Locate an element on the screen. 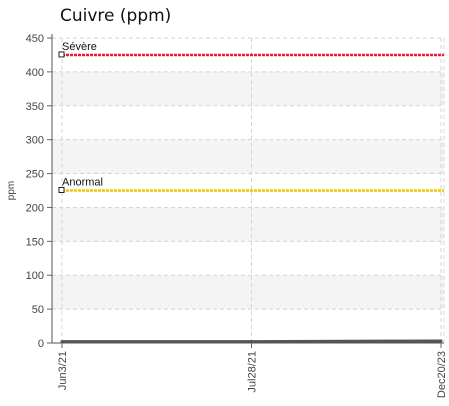 The image size is (449, 406). x-tick-label: Jul28/21 is located at coordinates (253, 372).